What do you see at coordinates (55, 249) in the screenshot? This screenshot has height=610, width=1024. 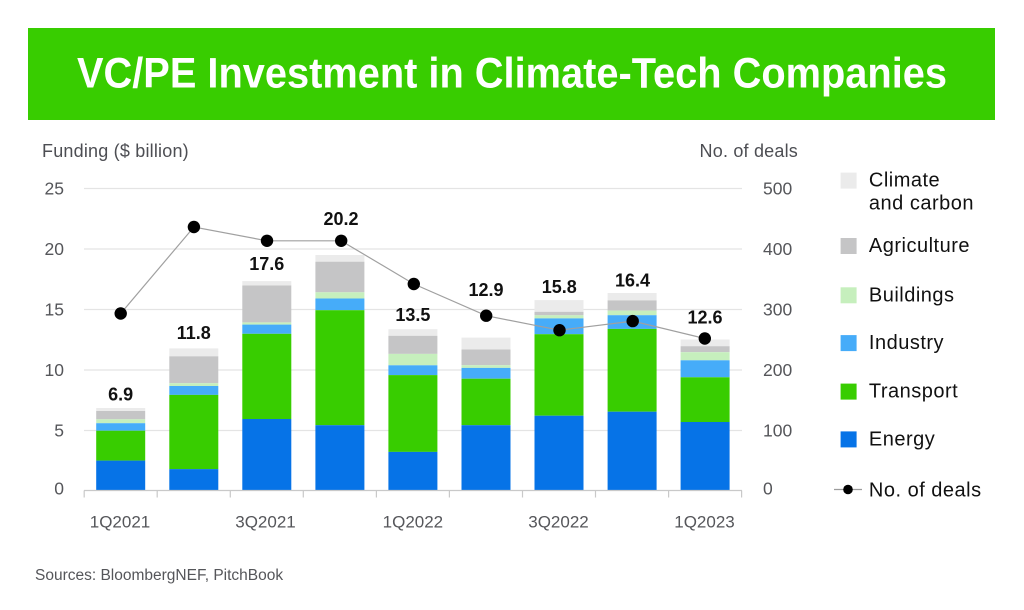 I see `svg-text: 20` at bounding box center [55, 249].